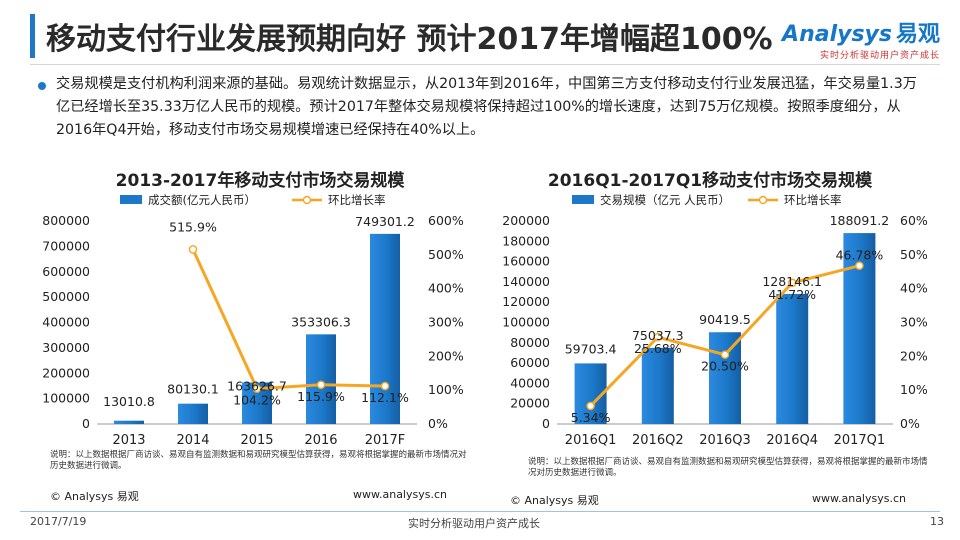 The width and height of the screenshot is (960, 540). Describe the element at coordinates (66, 296) in the screenshot. I see `y-left-tick-label: 500000` at that location.